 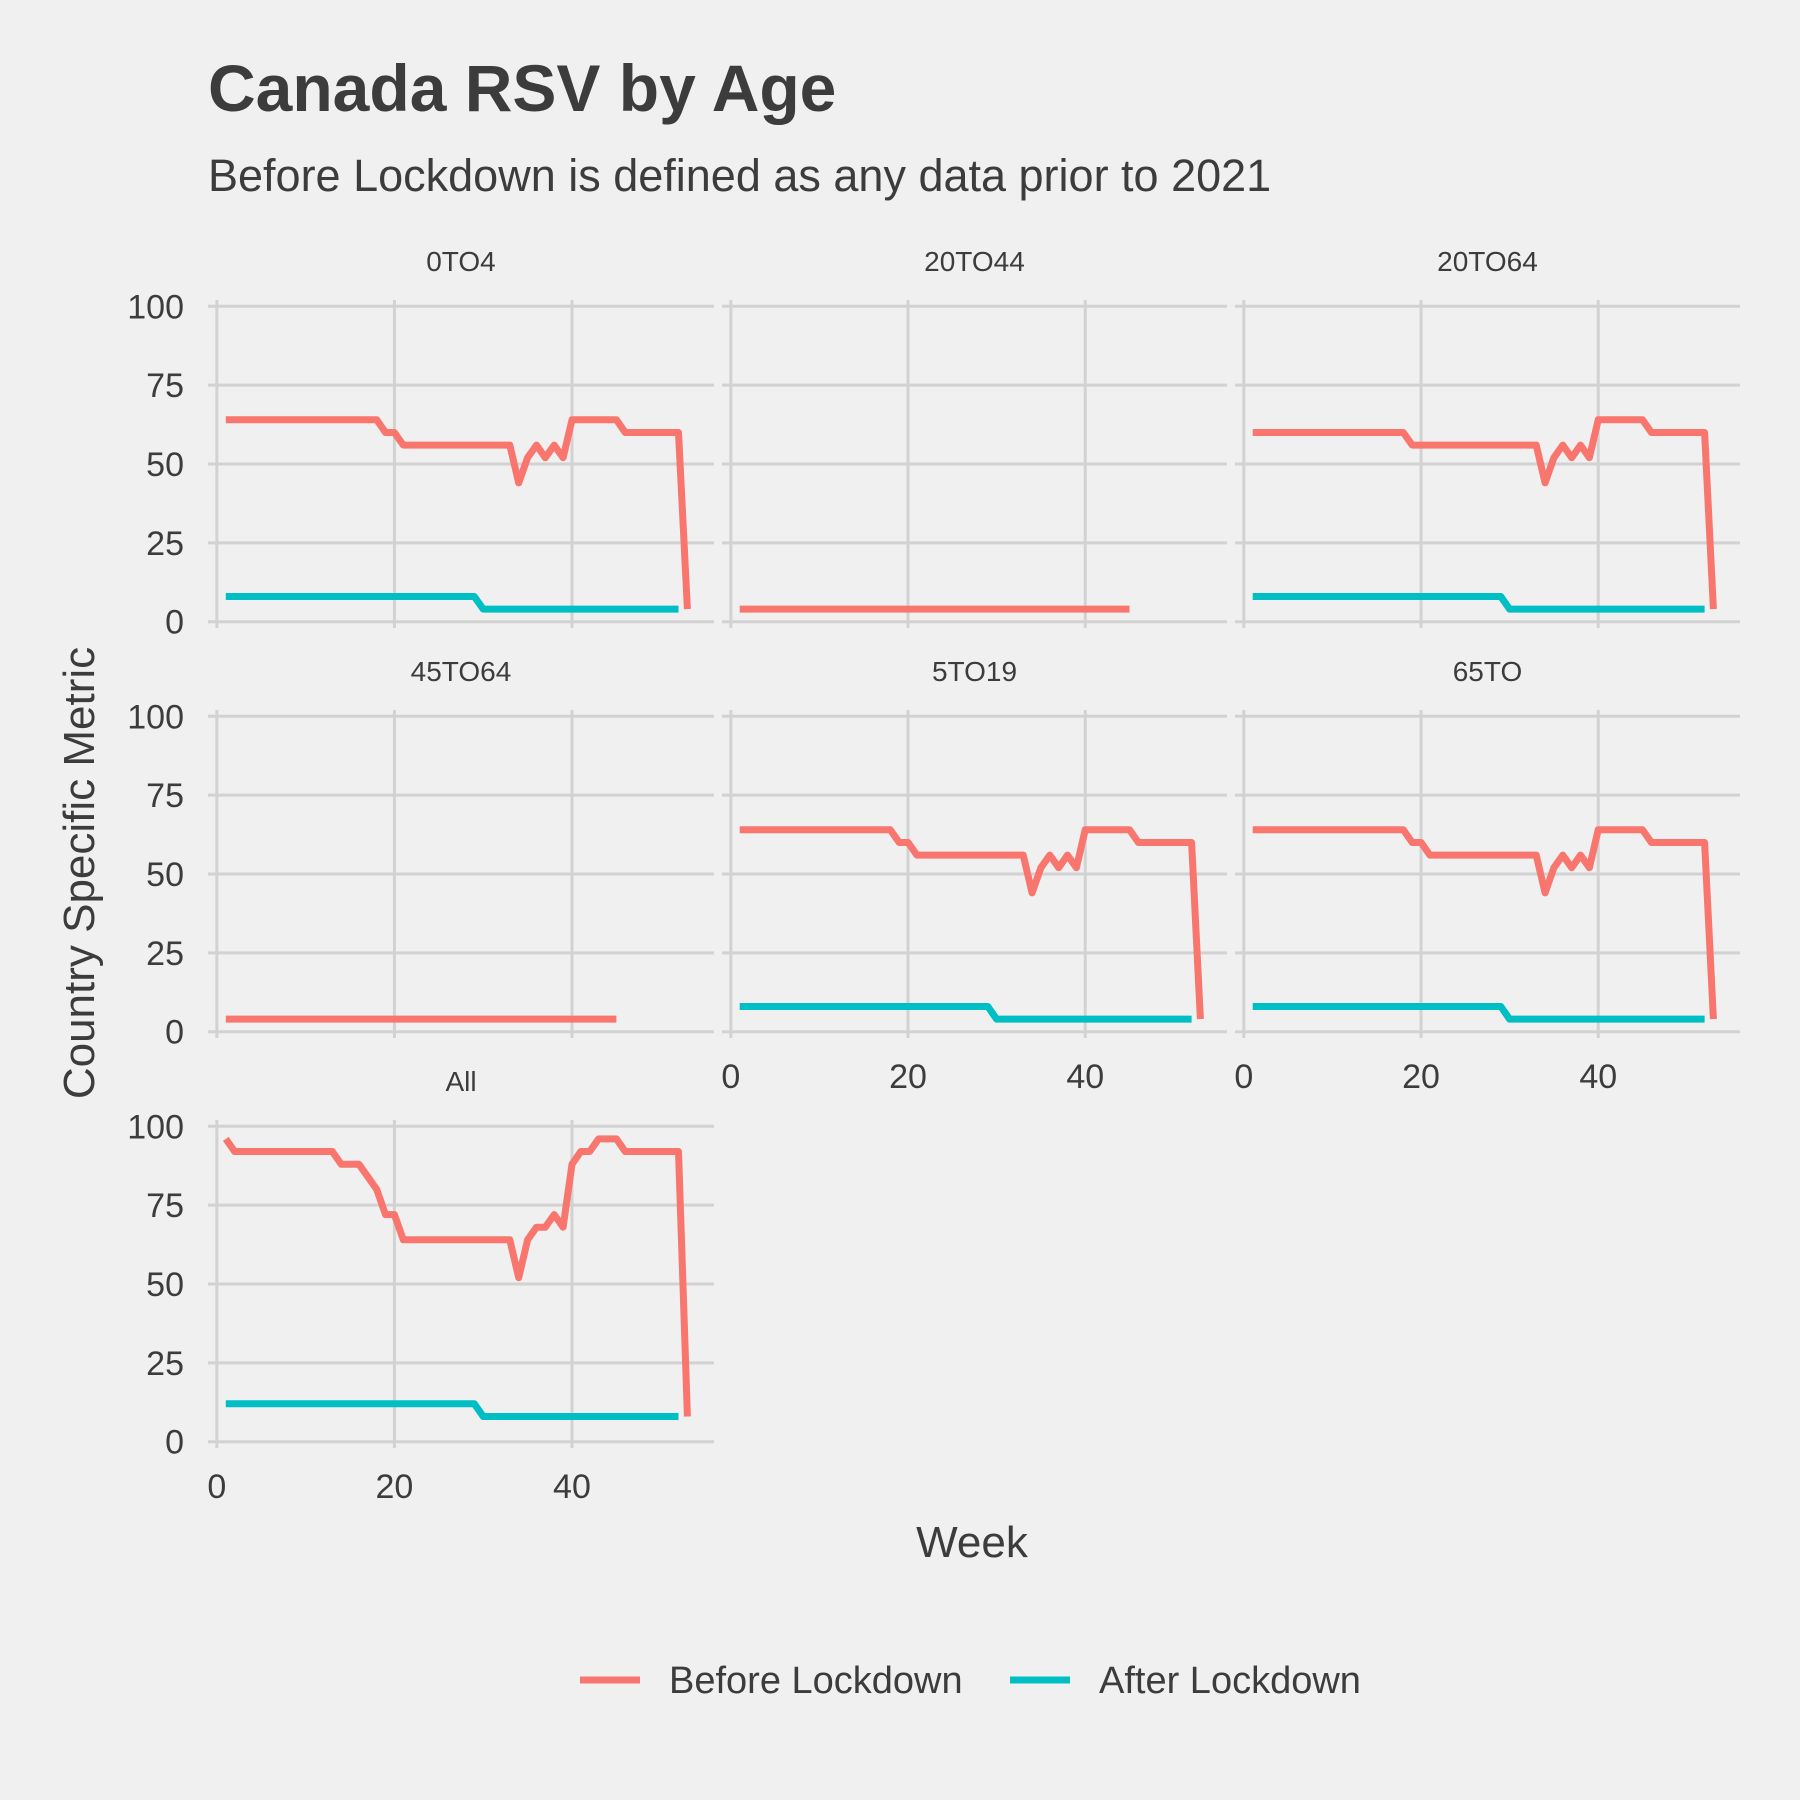 I want to click on legend: Before Lockdown After Lockdown, so click(x=970, y=1681).